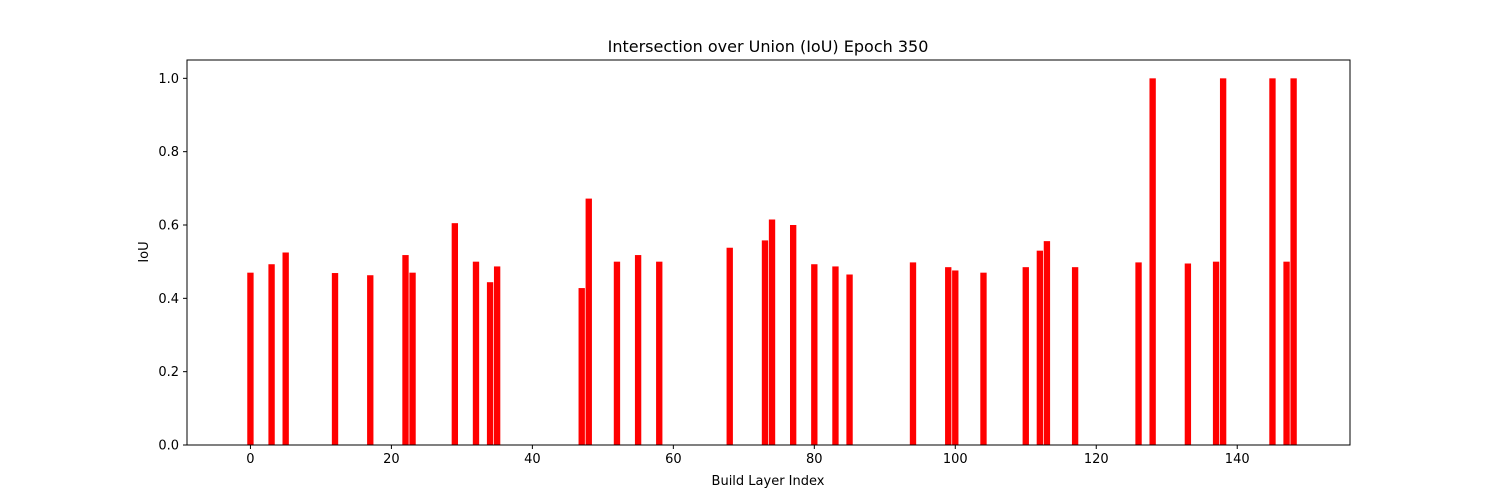 The image size is (1500, 500). What do you see at coordinates (168, 299) in the screenshot?
I see `y-tick-label: 0.4` at bounding box center [168, 299].